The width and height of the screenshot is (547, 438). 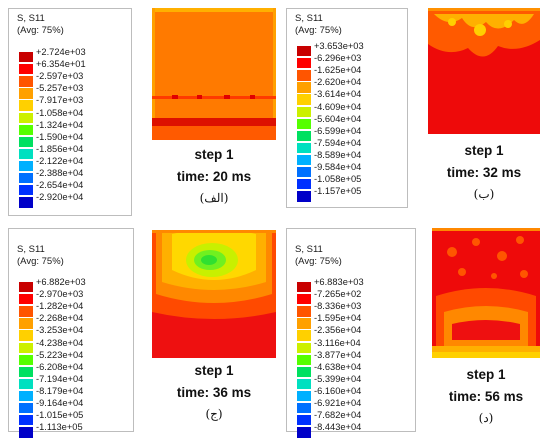 I want to click on time-label: time: 20 ms, so click(x=214, y=176).